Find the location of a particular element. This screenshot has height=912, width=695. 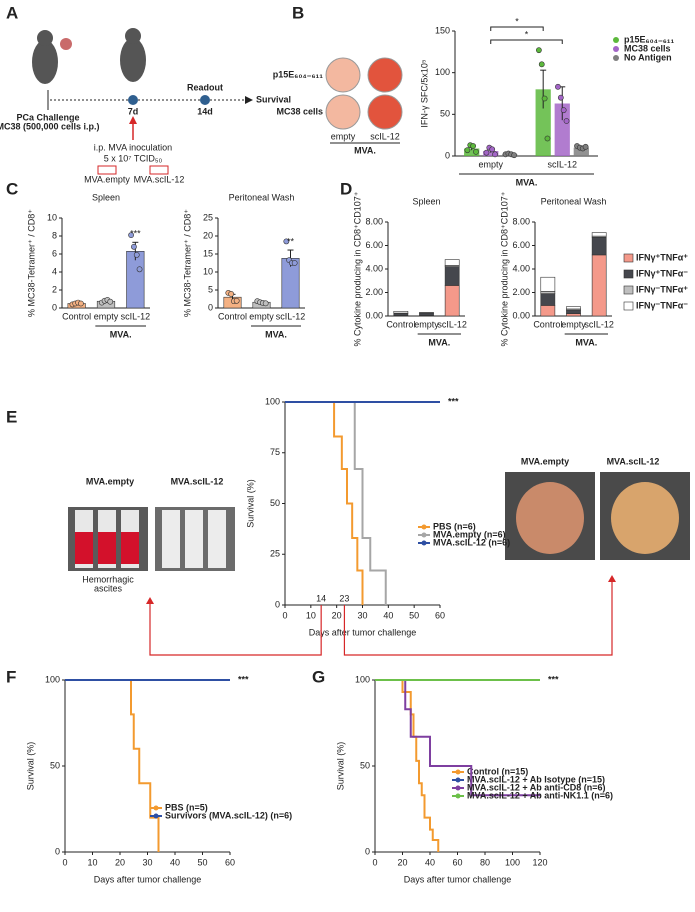

significance-label: ** is located at coordinates (291, 241).